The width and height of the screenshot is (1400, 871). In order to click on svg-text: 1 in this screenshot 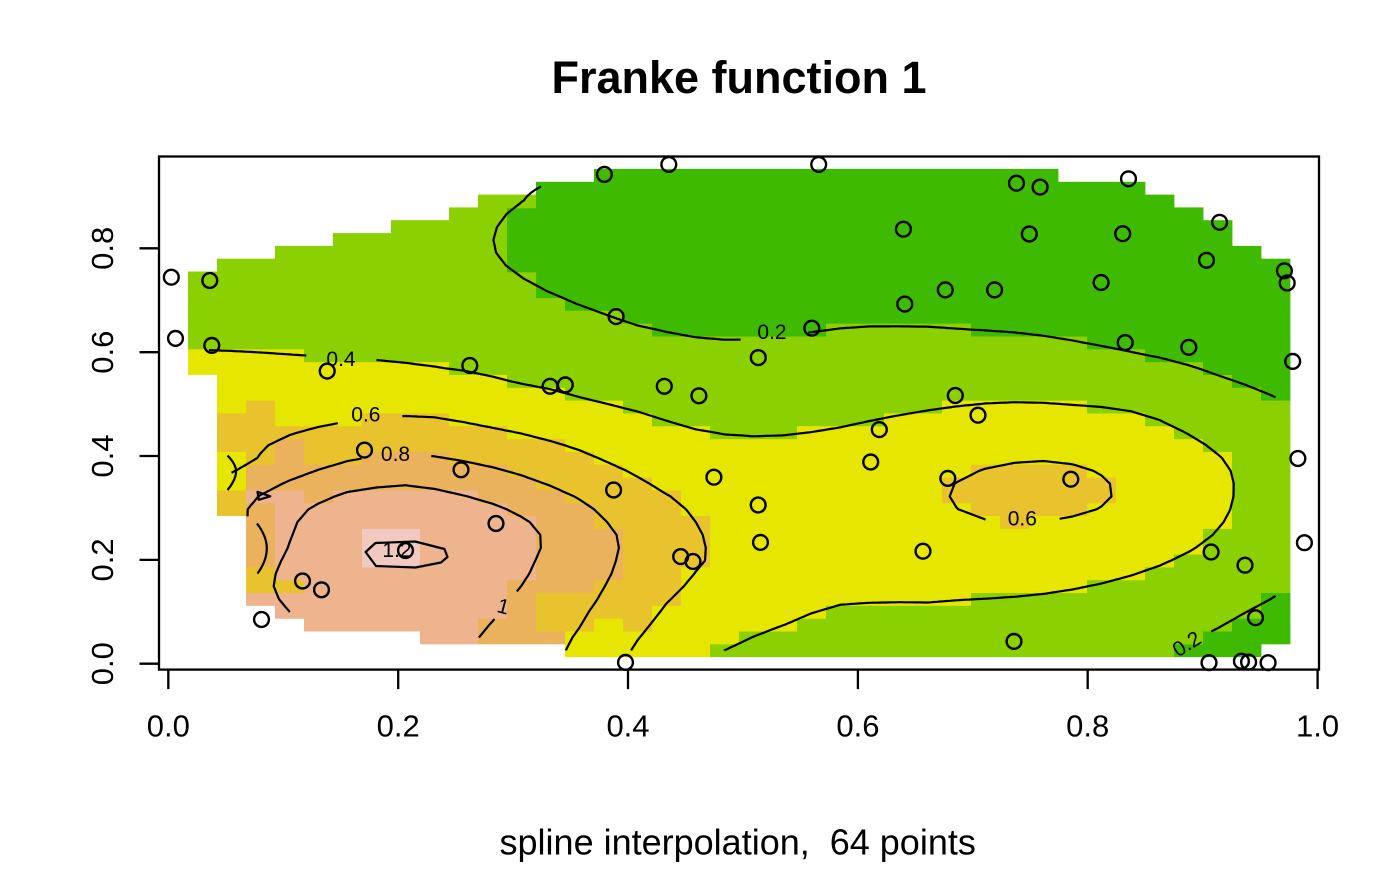, I will do `click(503, 606)`.